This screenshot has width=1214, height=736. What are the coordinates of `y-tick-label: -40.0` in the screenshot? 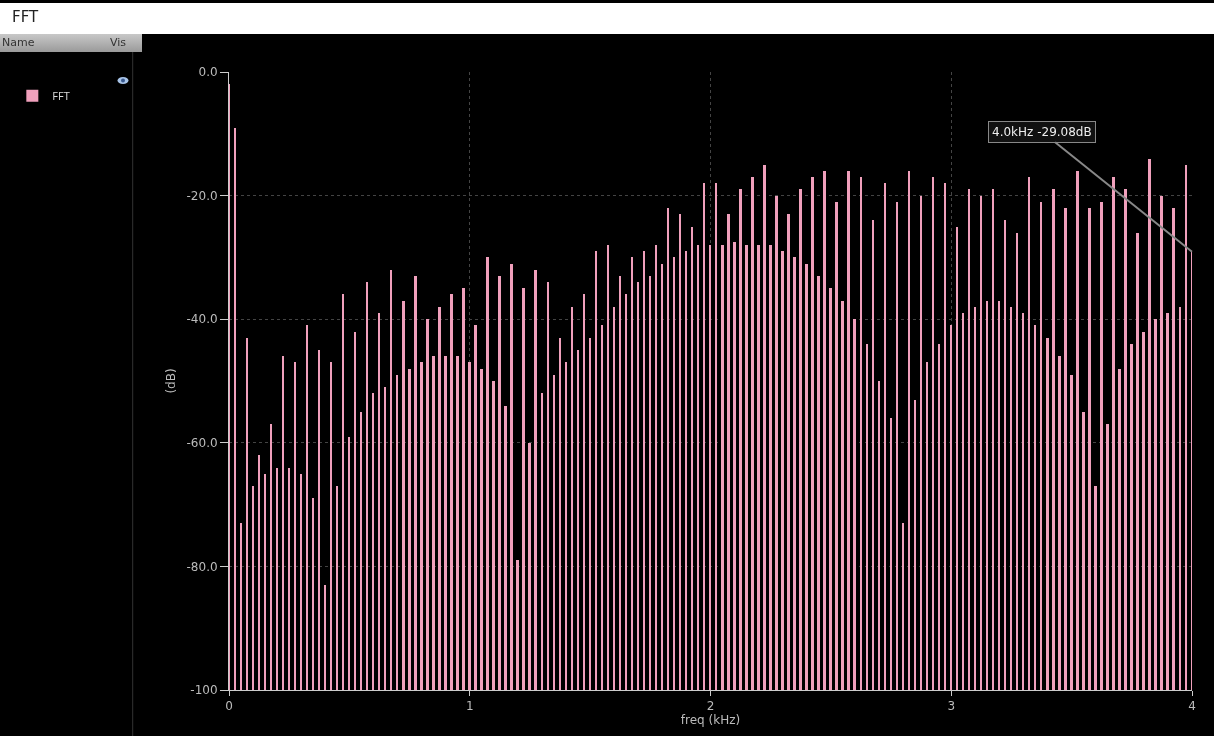 It's located at (202, 319).